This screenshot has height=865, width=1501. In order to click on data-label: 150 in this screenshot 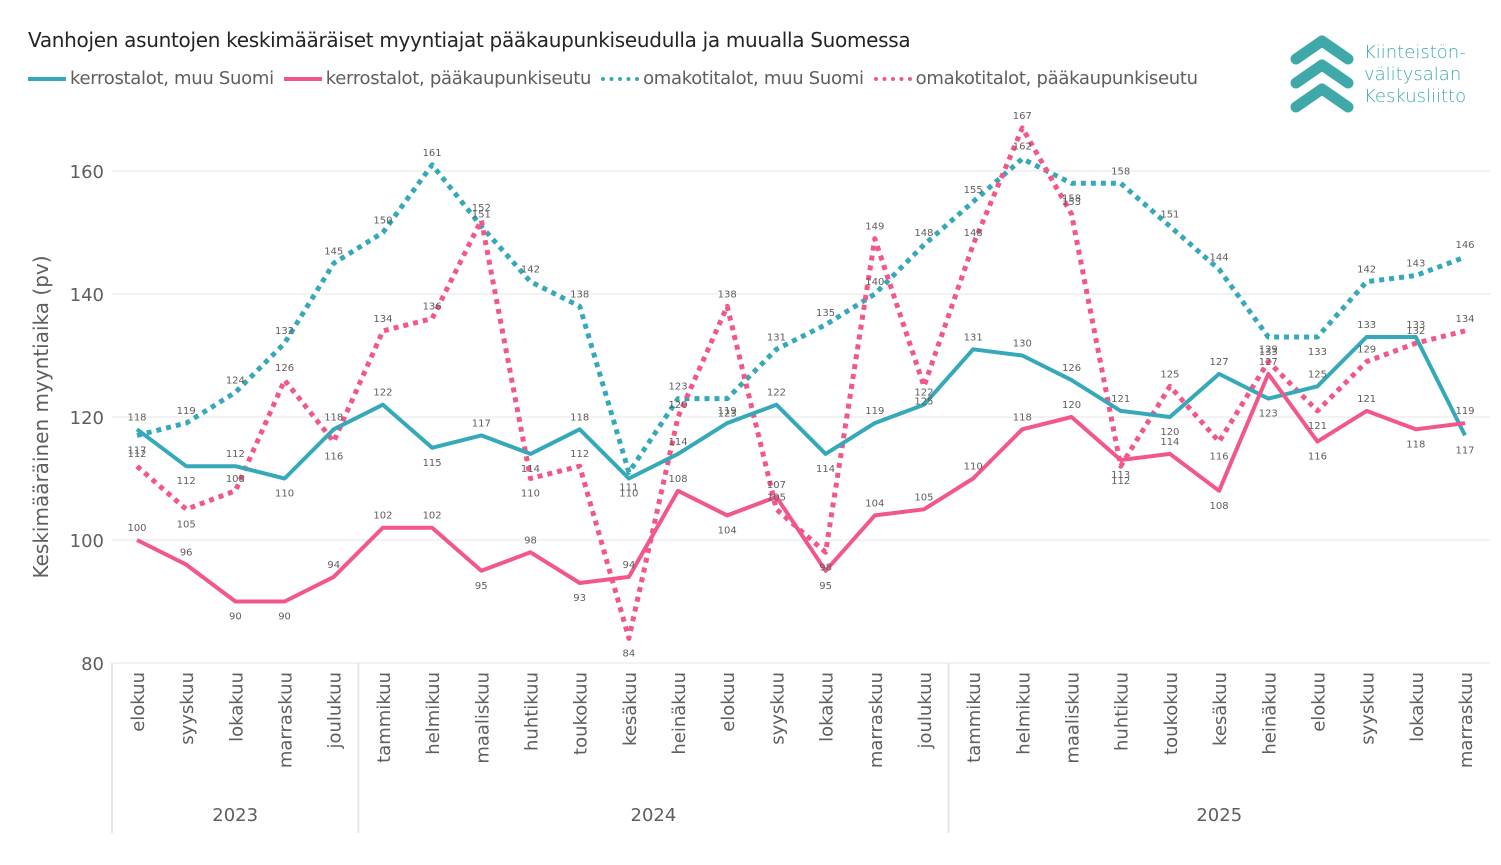, I will do `click(382, 221)`.